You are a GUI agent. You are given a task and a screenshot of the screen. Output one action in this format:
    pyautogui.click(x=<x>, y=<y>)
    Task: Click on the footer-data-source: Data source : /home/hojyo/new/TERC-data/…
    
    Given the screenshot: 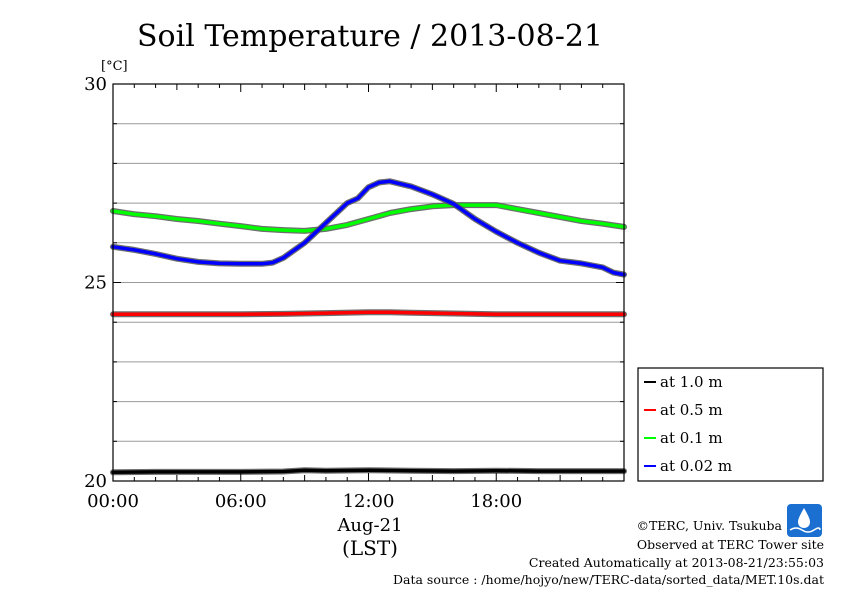 What is the action you would take?
    pyautogui.click(x=608, y=579)
    